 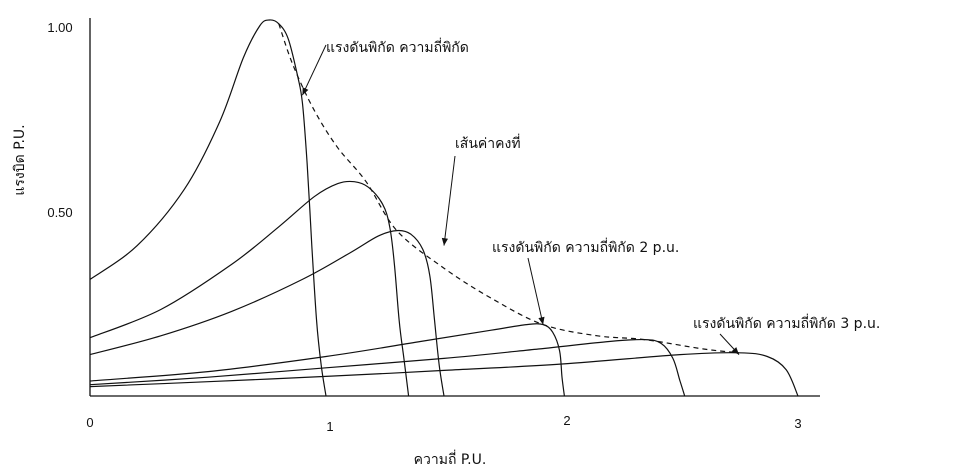 I want to click on annotation-rated-voltage-3pu: แรงดันพิกัด ความถี่พิกัด 3 p.u., so click(x=786, y=323).